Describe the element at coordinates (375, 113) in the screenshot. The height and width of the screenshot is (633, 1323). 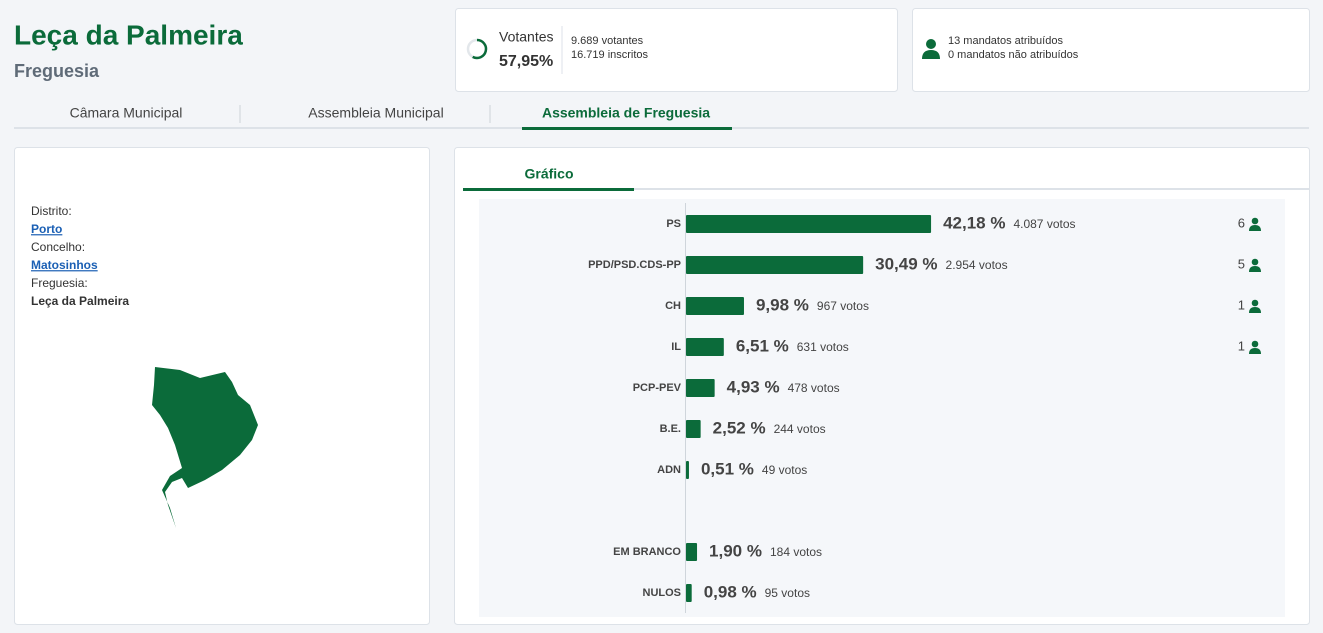
I see `tab: Assembleia Municipal` at that location.